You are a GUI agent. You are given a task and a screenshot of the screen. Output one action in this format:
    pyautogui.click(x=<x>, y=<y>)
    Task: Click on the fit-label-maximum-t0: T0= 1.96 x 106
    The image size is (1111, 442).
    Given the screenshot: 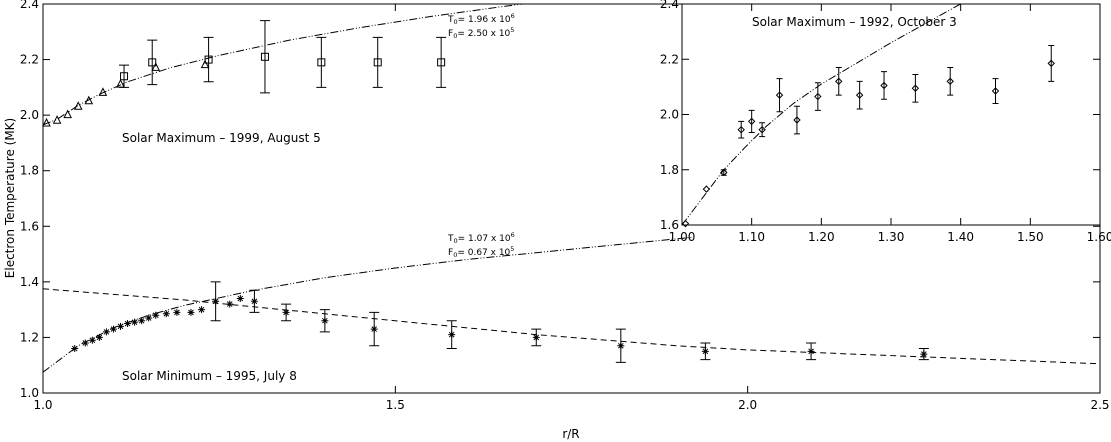 What is the action you would take?
    pyautogui.click(x=481, y=19)
    